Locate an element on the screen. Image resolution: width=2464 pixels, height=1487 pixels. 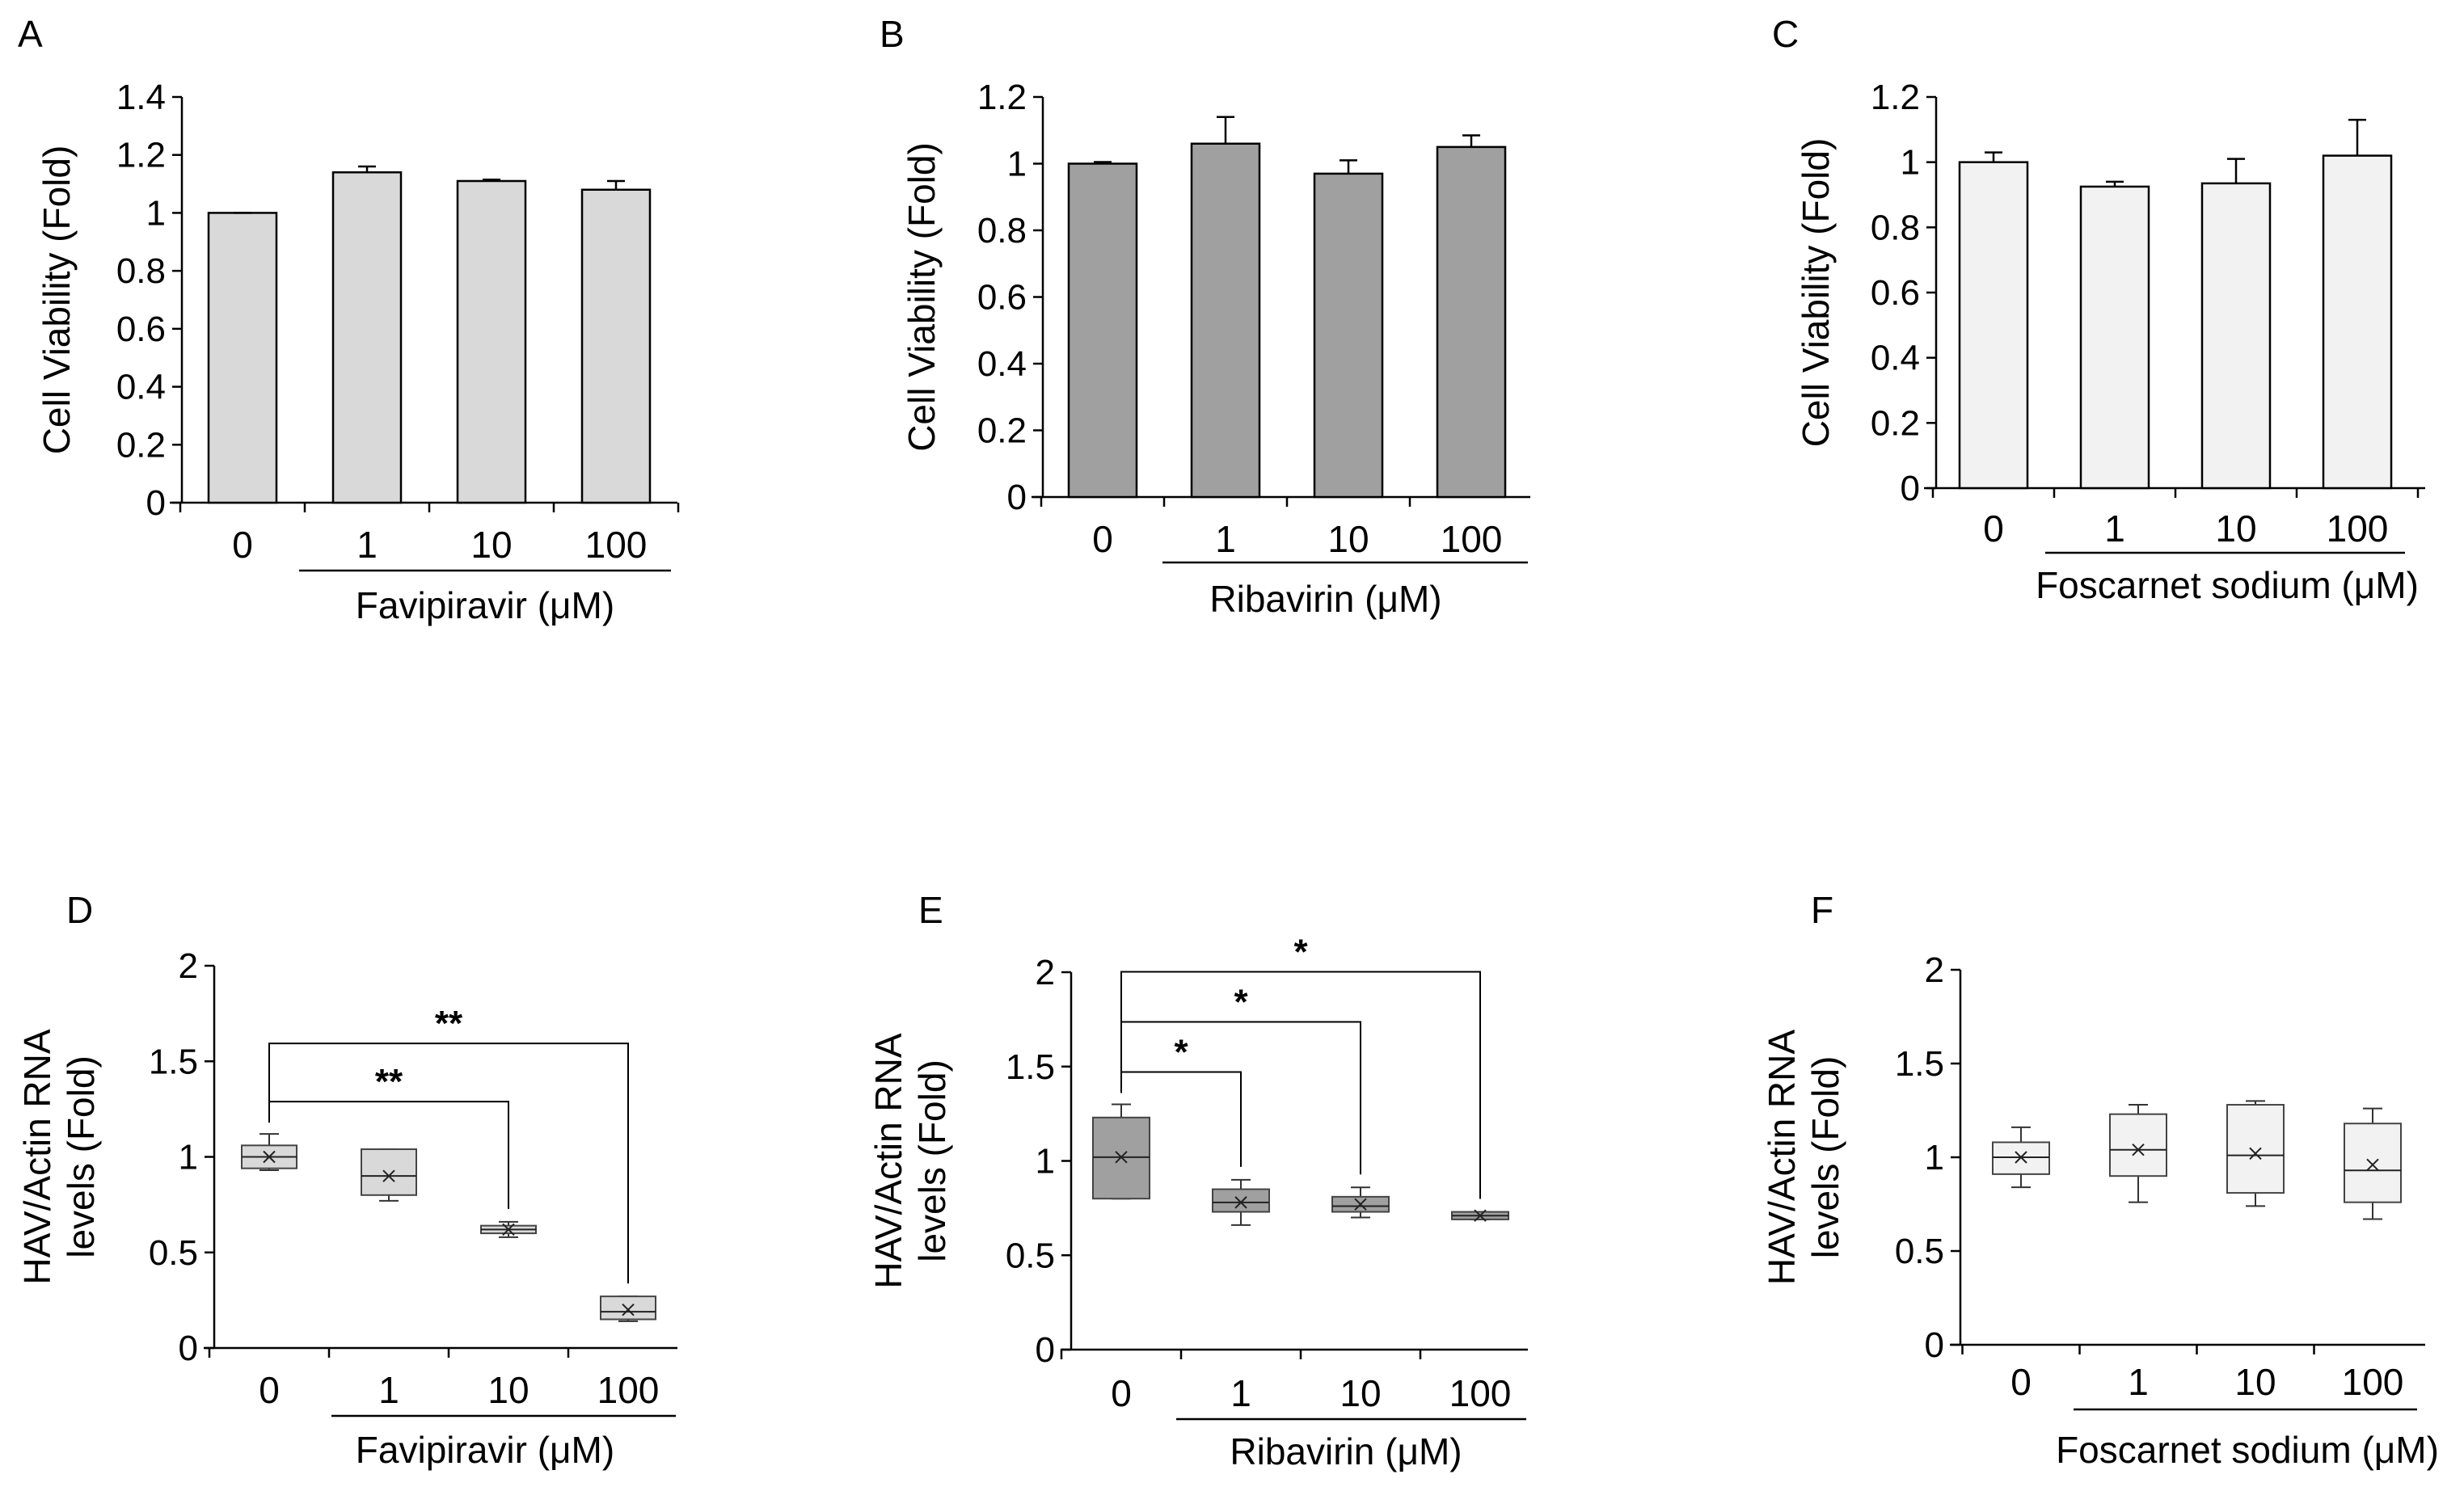
y-tick-label: 1.4 is located at coordinates (141, 97).